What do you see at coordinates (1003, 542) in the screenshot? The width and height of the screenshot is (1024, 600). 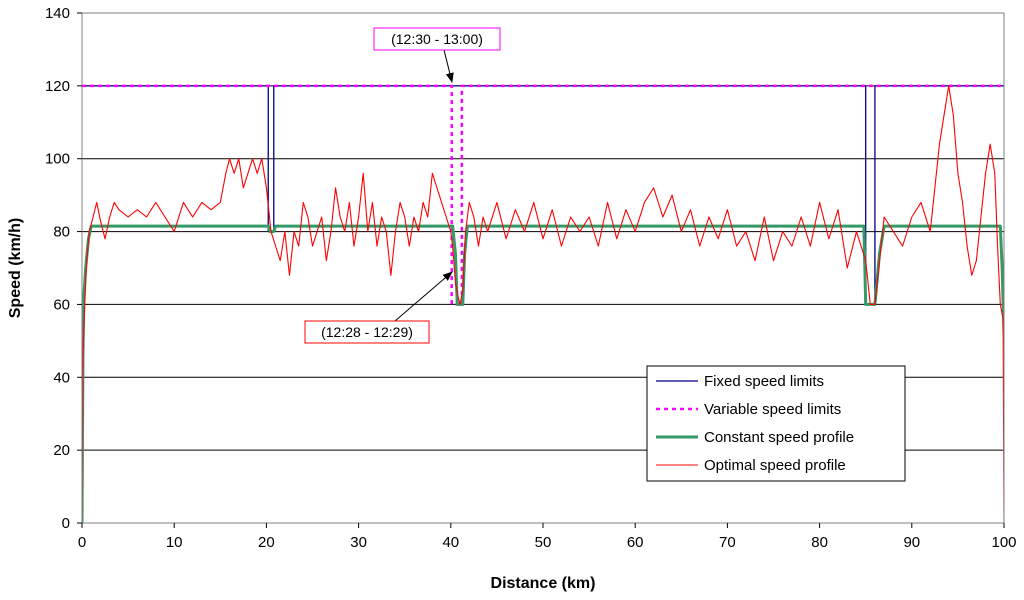 I see `x-tick-label: 100` at bounding box center [1003, 542].